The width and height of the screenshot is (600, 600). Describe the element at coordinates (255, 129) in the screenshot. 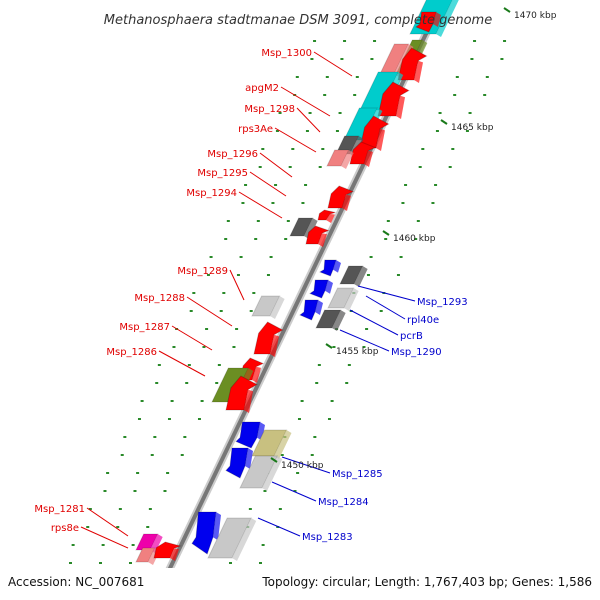

I see `gene-label-left: rps3Ae` at that location.